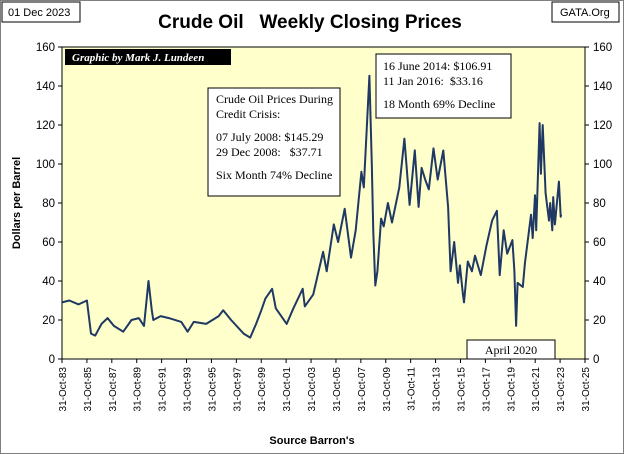 Image resolution: width=624 pixels, height=454 pixels. Describe the element at coordinates (437, 389) in the screenshot. I see `x-tick-label: 31-Oct-13` at that location.